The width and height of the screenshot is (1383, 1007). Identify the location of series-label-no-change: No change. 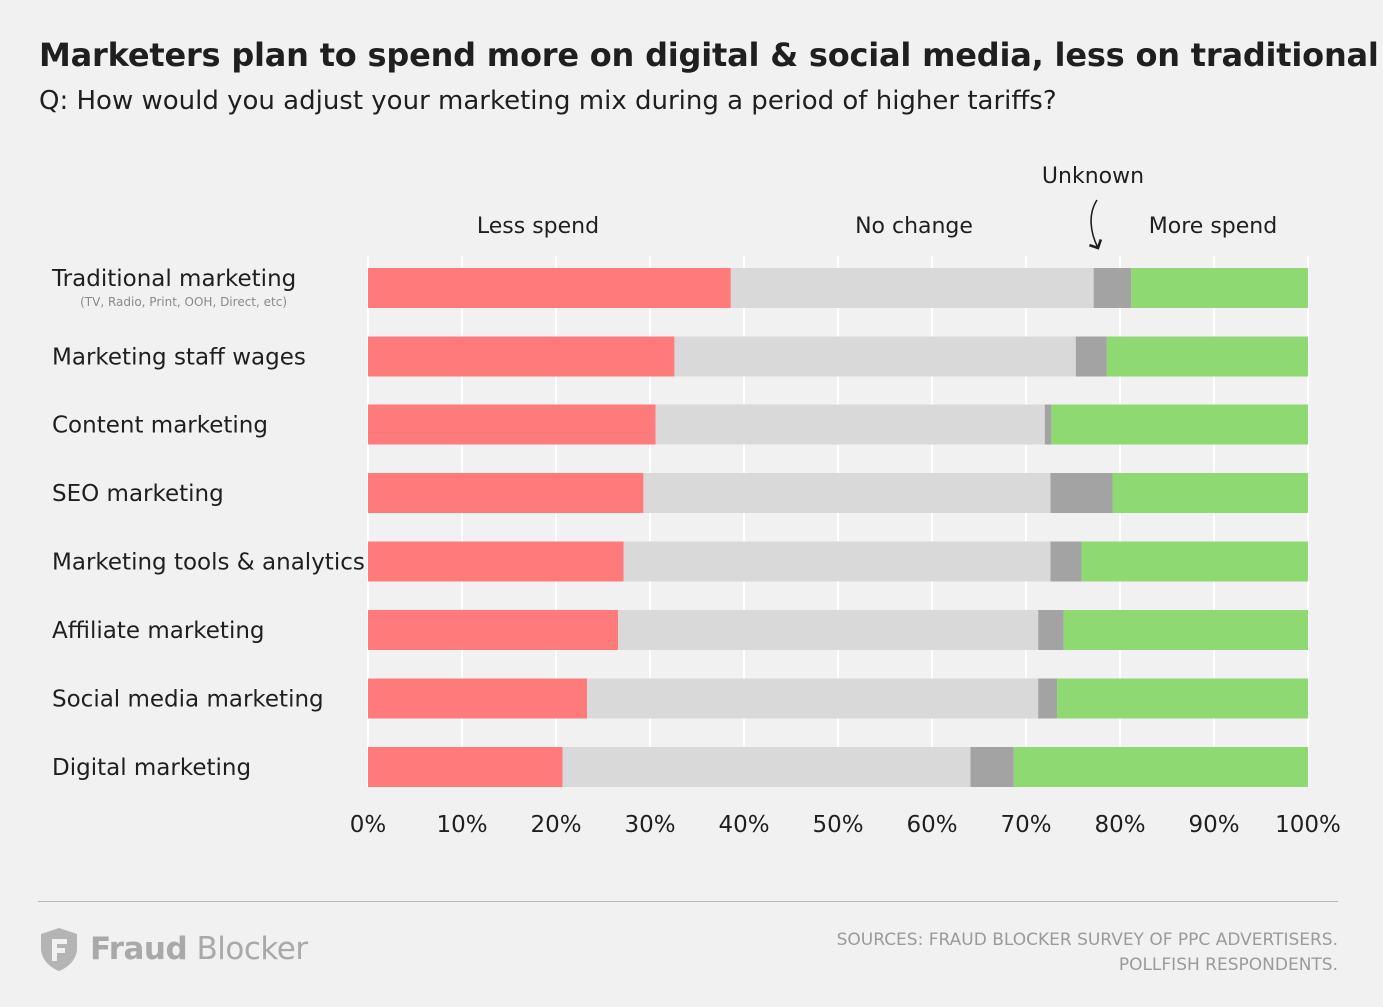
(914, 226).